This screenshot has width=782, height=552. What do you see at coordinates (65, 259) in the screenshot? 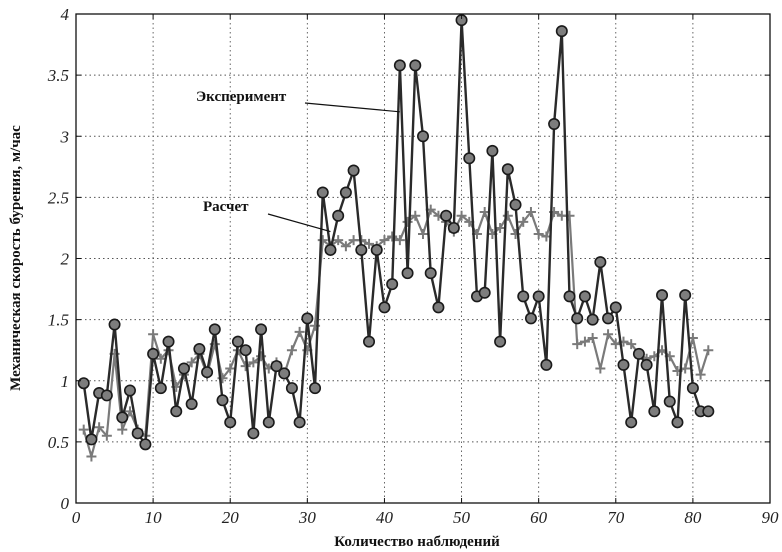
I see `y-tick-label: 2` at bounding box center [65, 259].